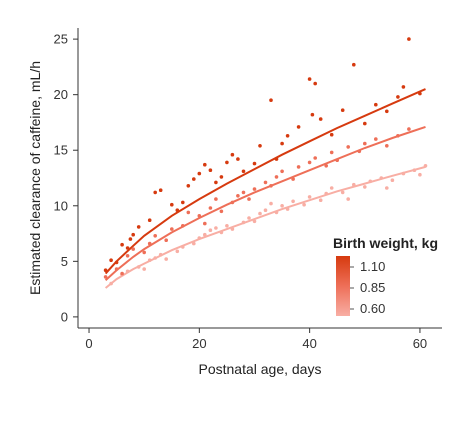 The width and height of the screenshot is (474, 428). Describe the element at coordinates (64, 316) in the screenshot. I see `y-tick-label: 0` at that location.